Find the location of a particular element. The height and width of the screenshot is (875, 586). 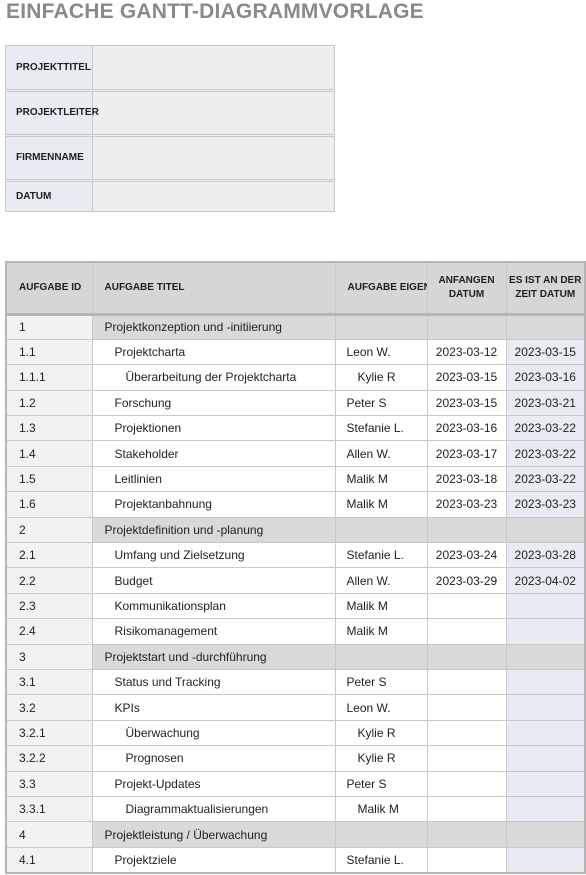

task-title-cell: Projektdefinition und -planung is located at coordinates (213, 530).